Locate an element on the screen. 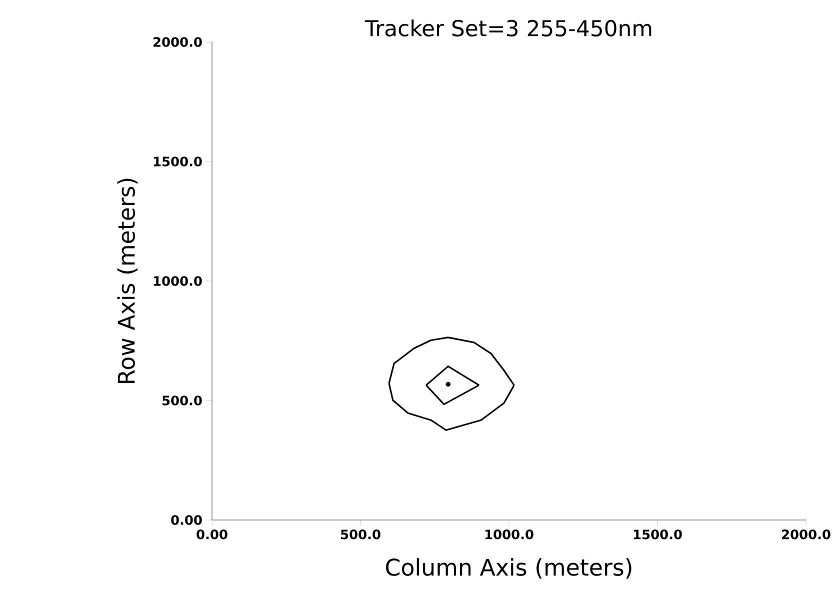  x-axis-title: Column Axis (meters) is located at coordinates (509, 568).